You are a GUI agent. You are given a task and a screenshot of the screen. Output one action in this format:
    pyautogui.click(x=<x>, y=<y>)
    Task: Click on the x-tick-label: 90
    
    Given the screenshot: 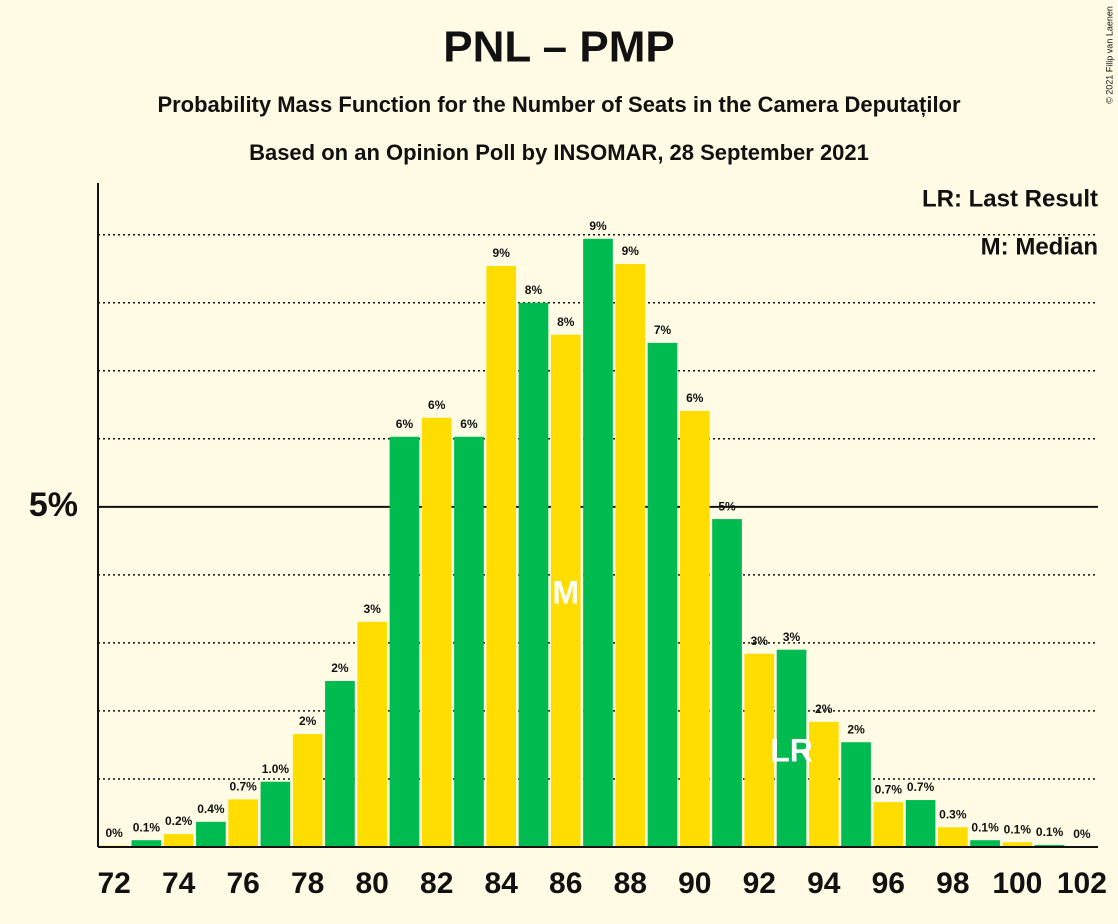 What is the action you would take?
    pyautogui.click(x=694, y=883)
    